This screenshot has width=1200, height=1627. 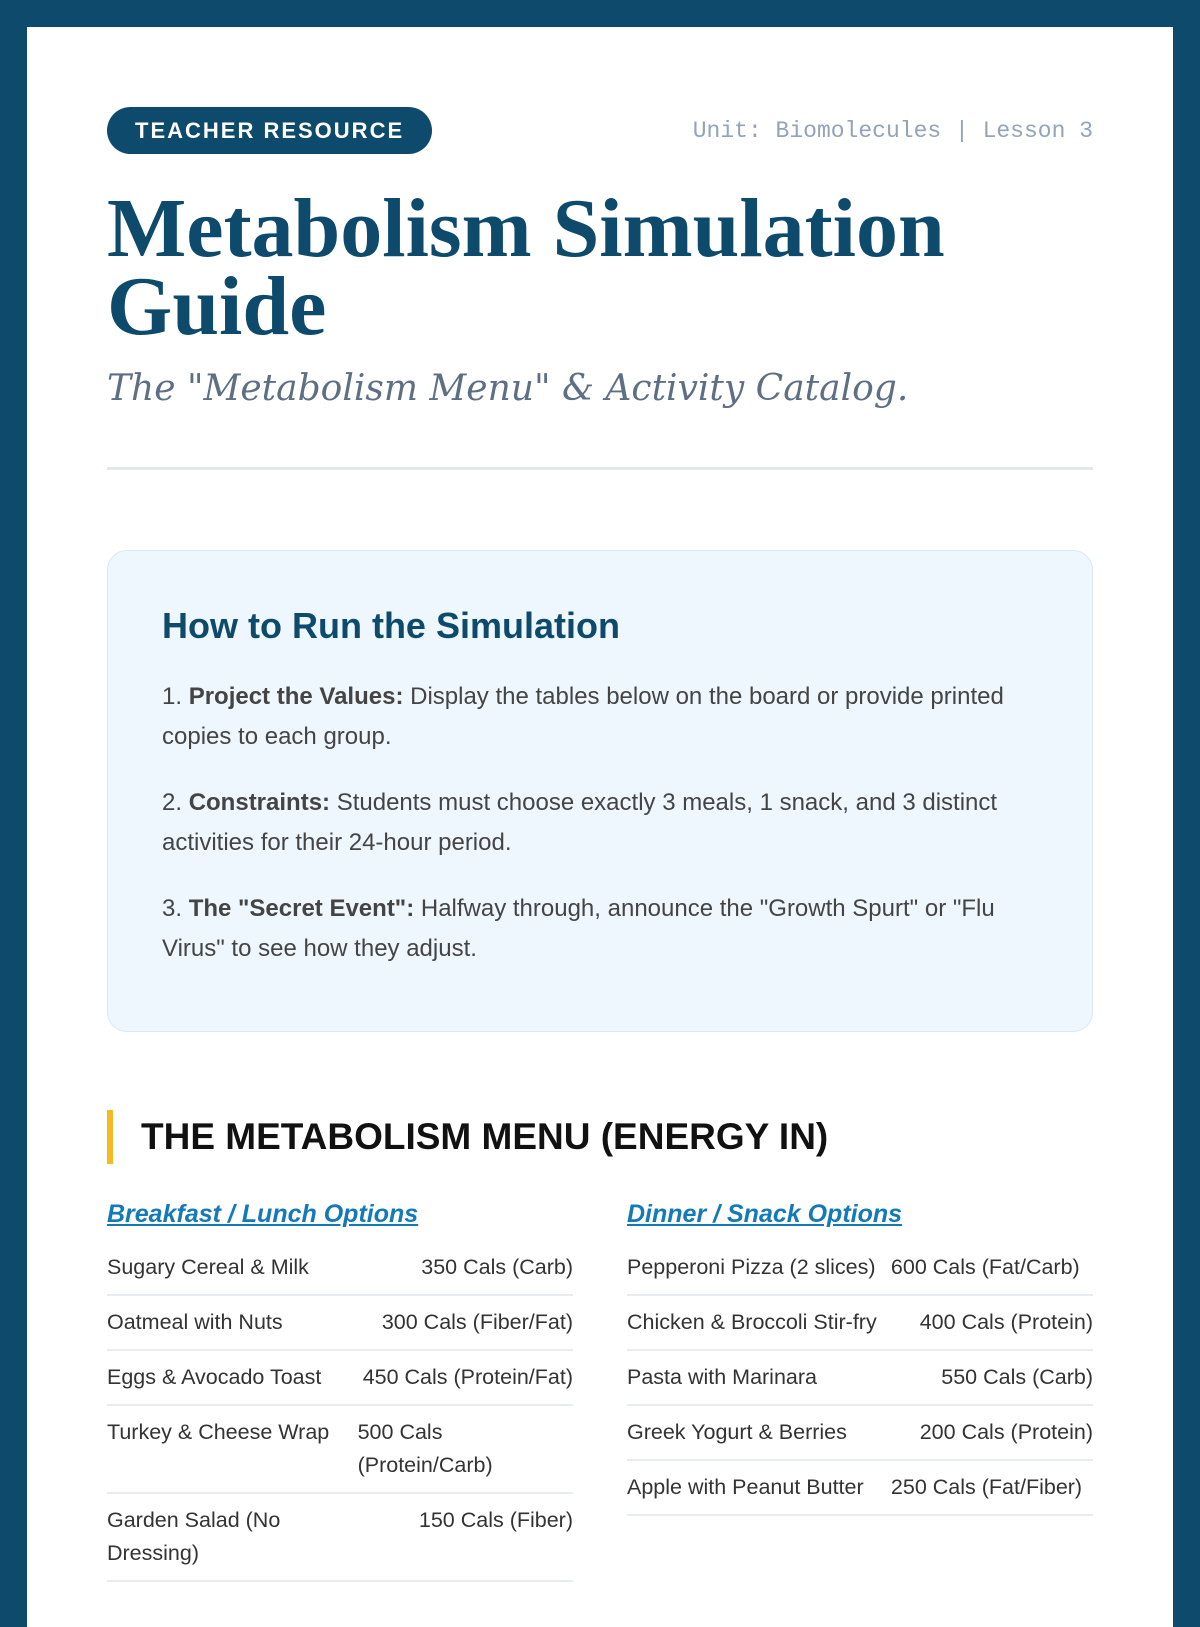 I want to click on menu-item-name: Pasta with Marinara, so click(x=759, y=1378).